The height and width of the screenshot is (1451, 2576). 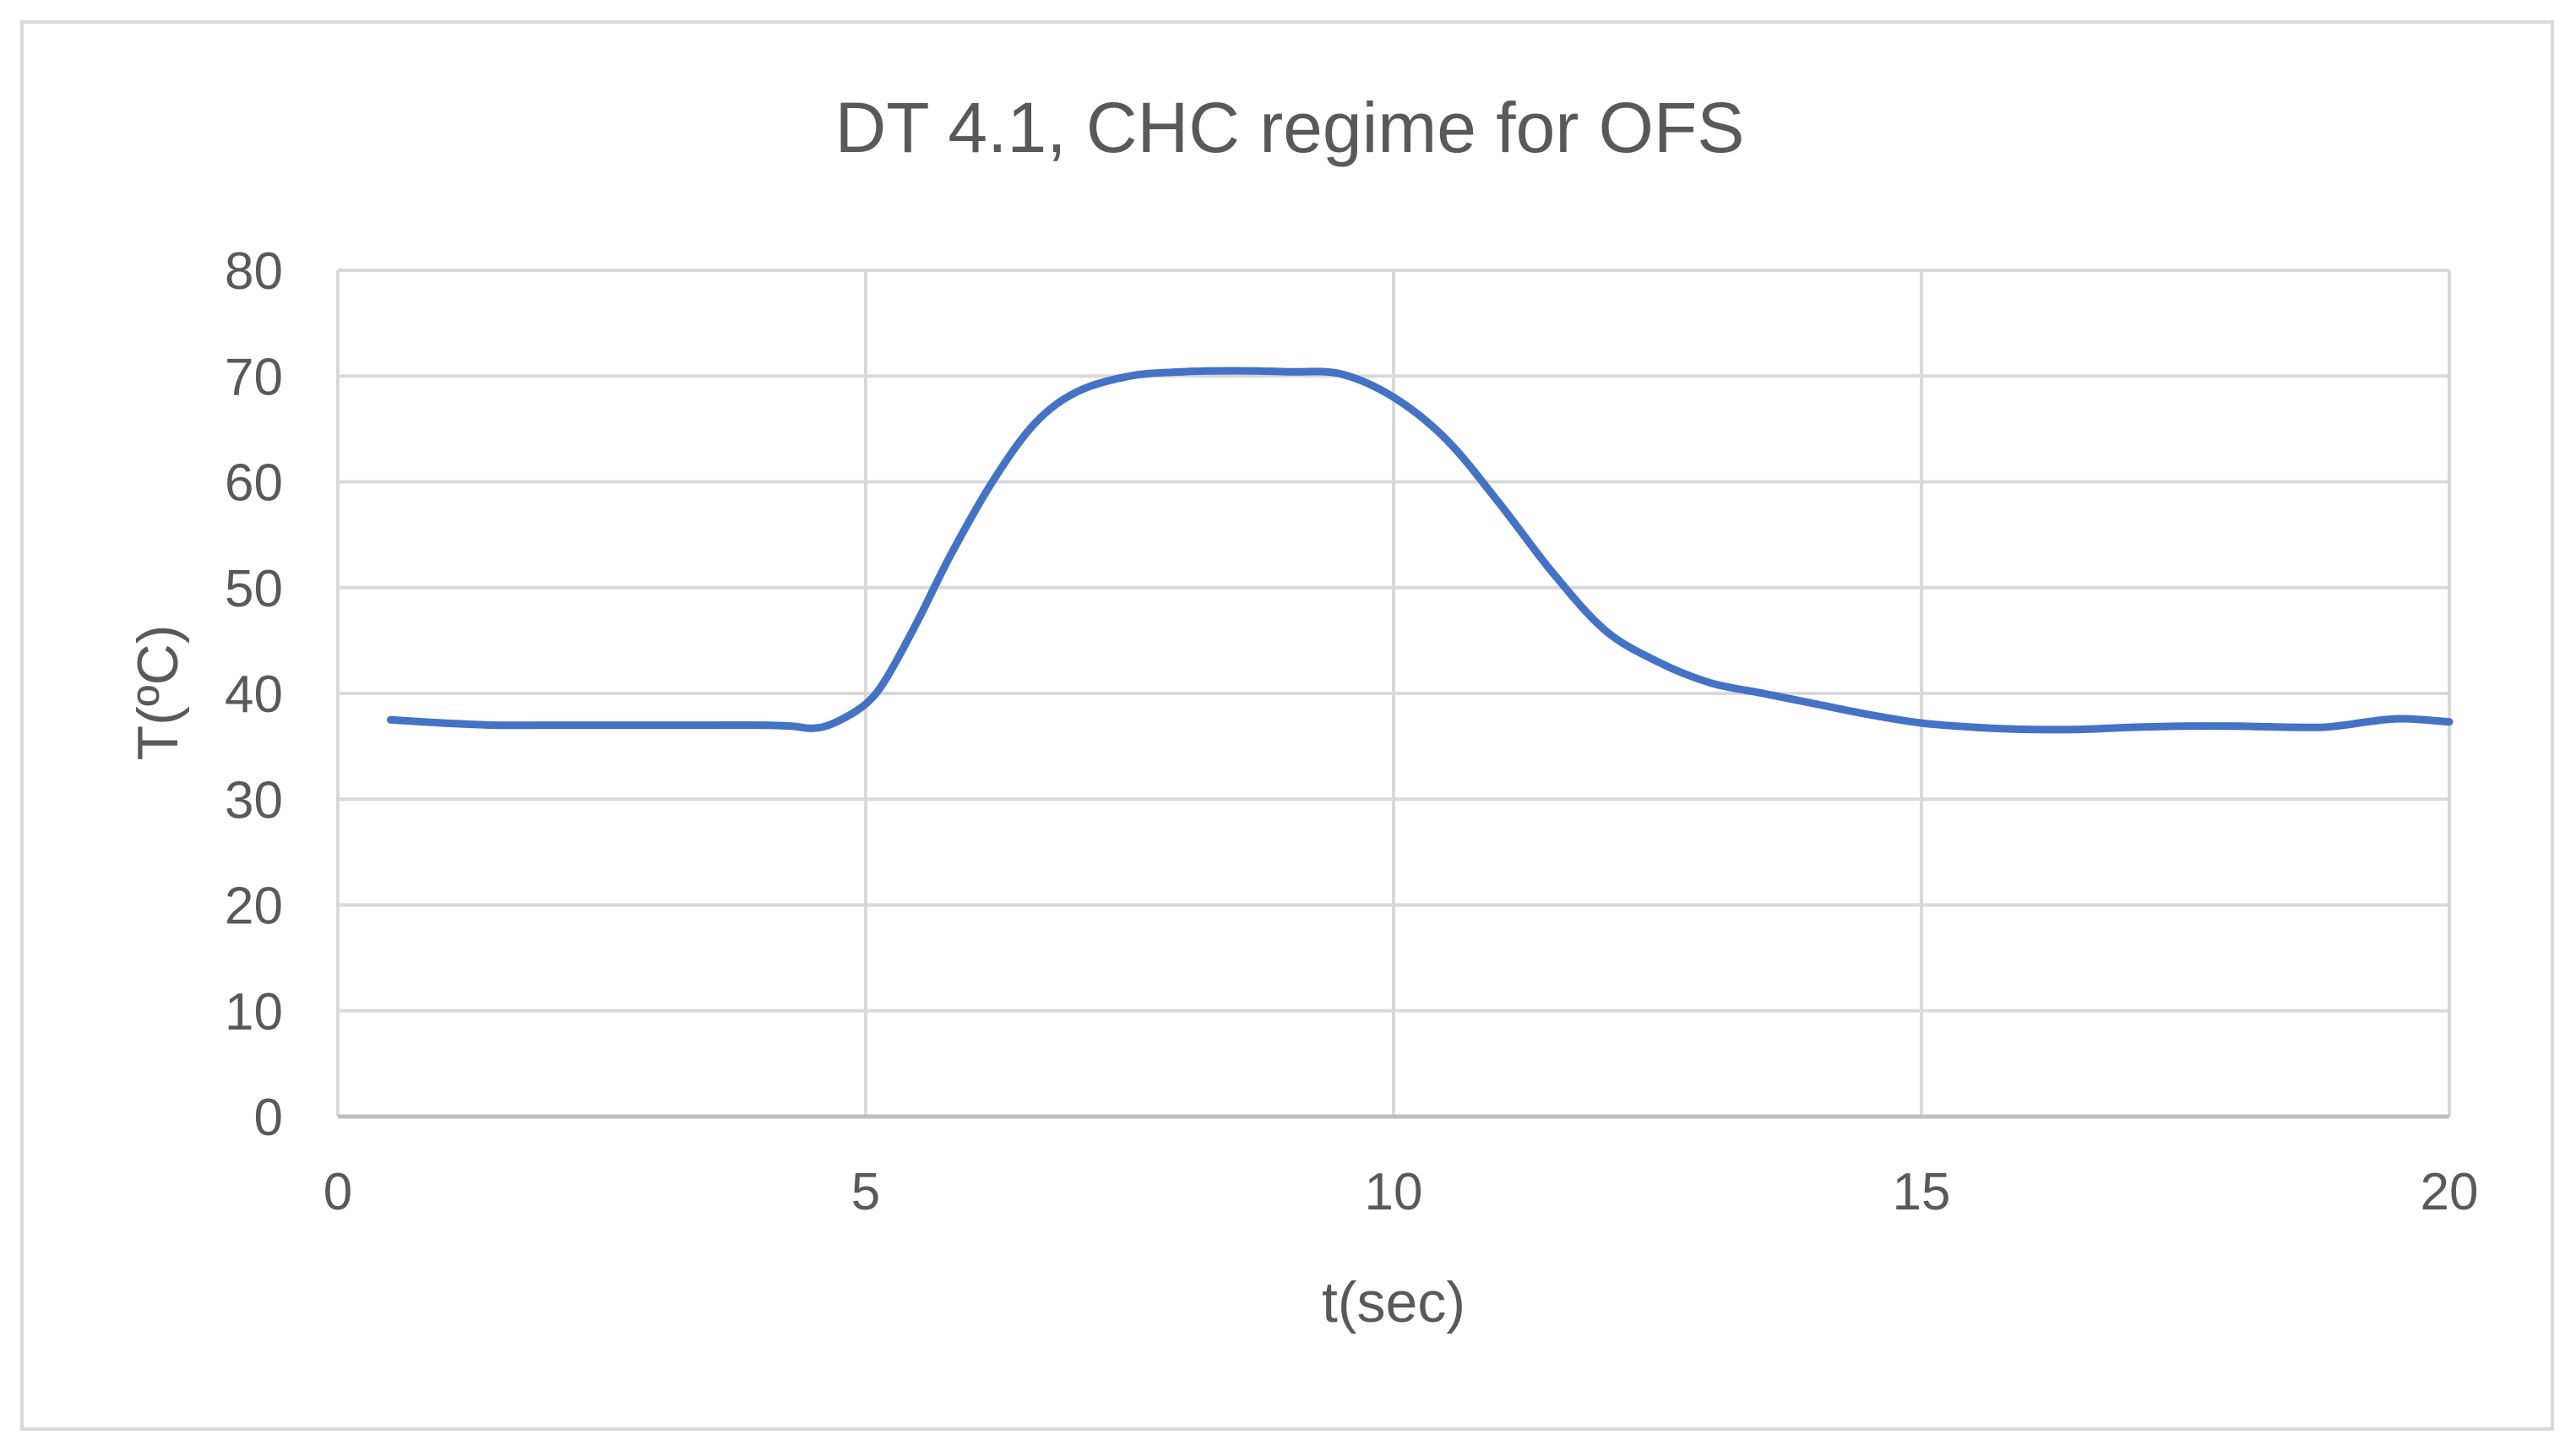 What do you see at coordinates (1922, 1192) in the screenshot?
I see `x-tick-label: 15` at bounding box center [1922, 1192].